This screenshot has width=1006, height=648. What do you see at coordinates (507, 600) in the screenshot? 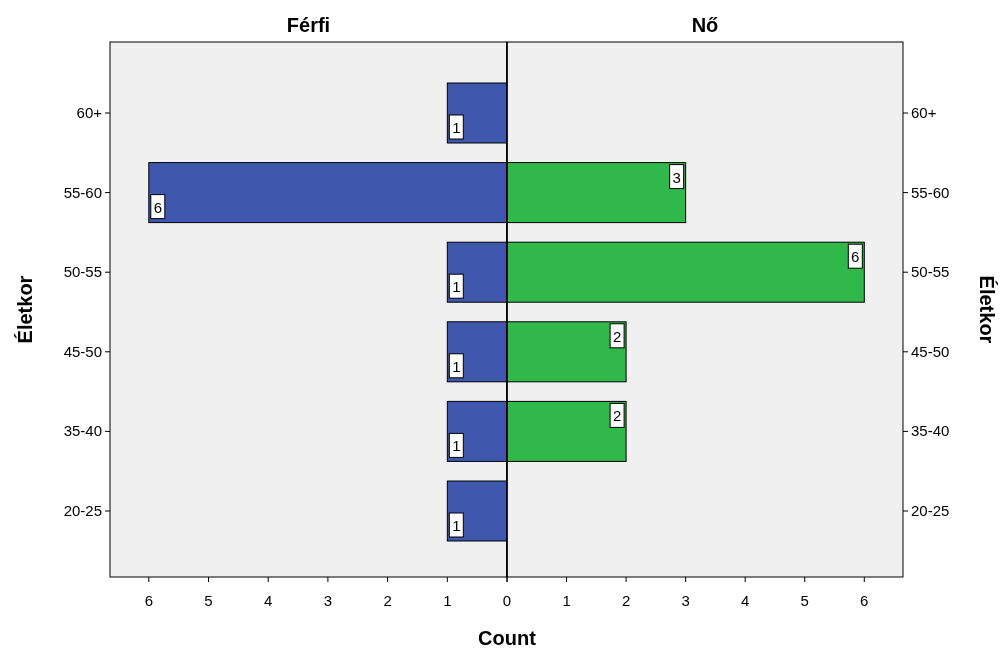
I see `x-tick-label: 0` at bounding box center [507, 600].